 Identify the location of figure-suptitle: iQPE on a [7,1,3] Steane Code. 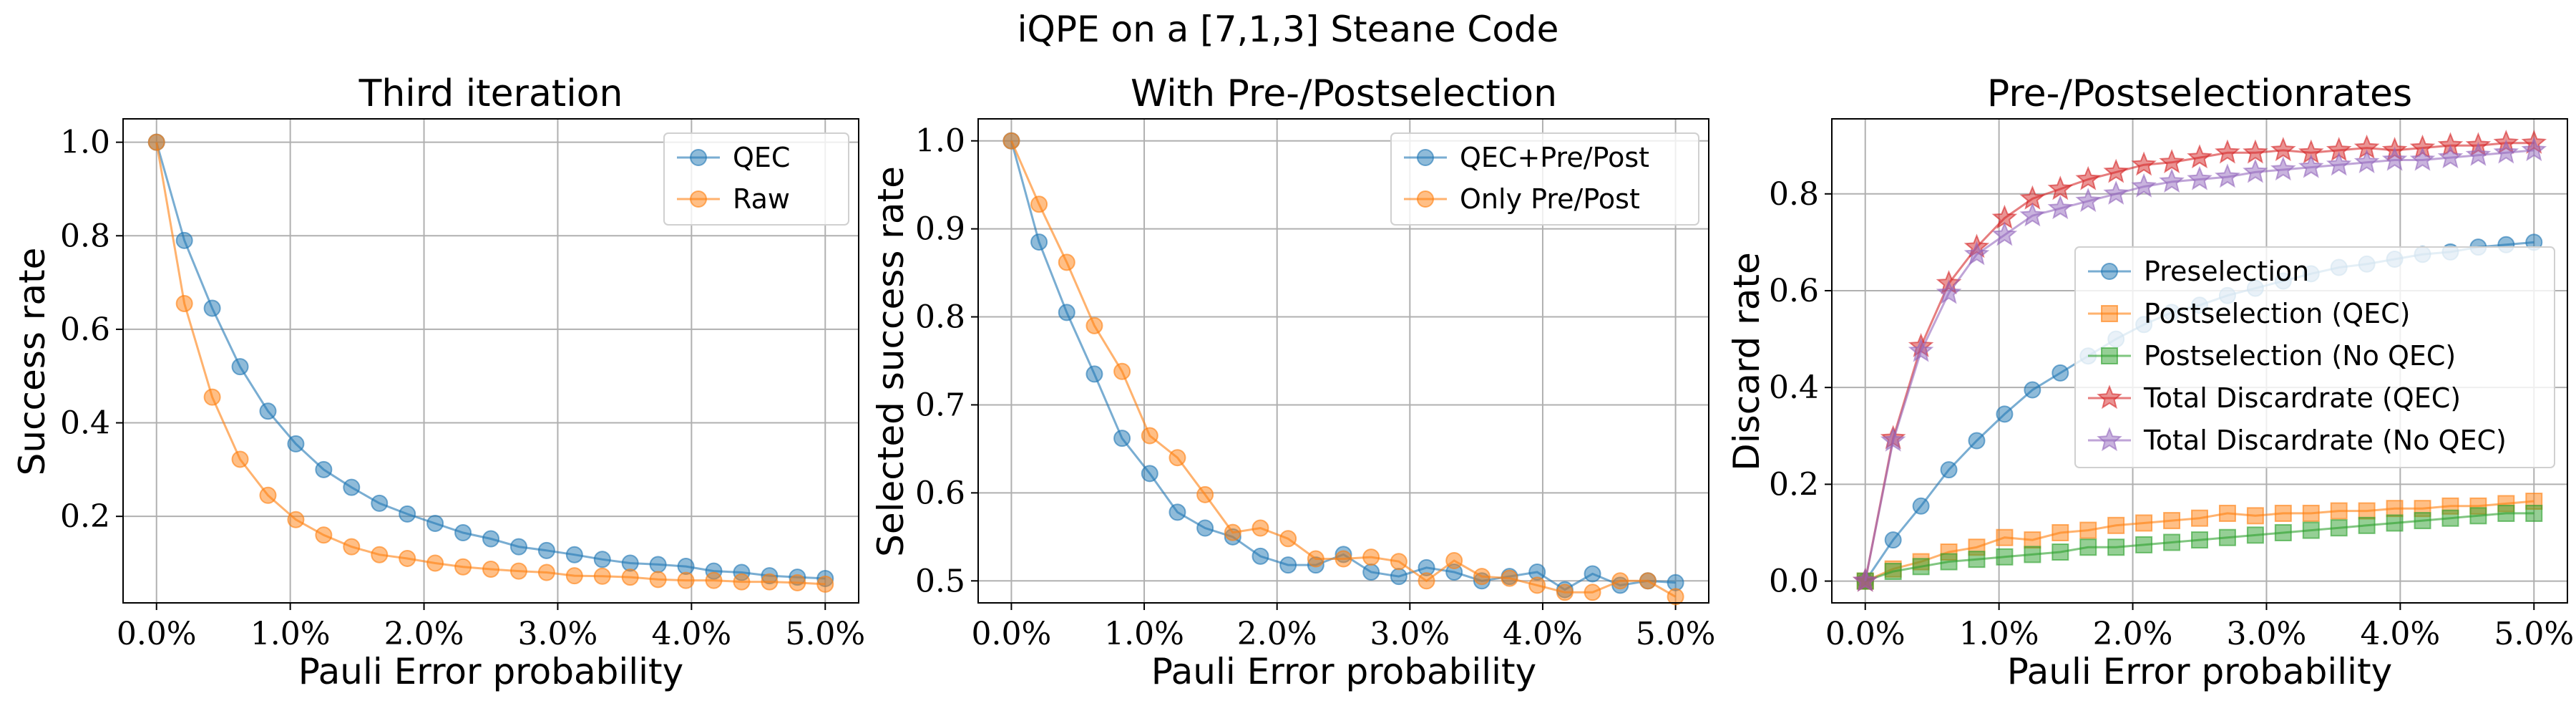
(1288, 29).